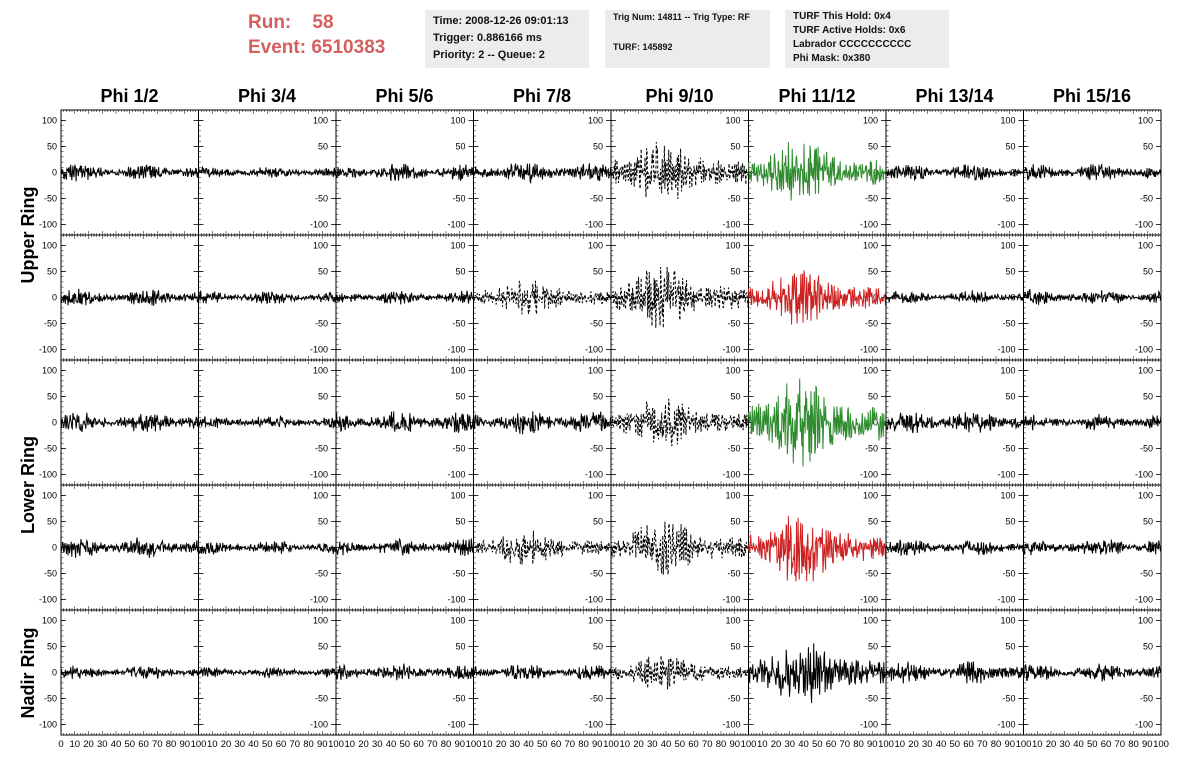  What do you see at coordinates (489, 55) in the screenshot?
I see `priority-line: Priority: 2 -- Queue: 2` at bounding box center [489, 55].